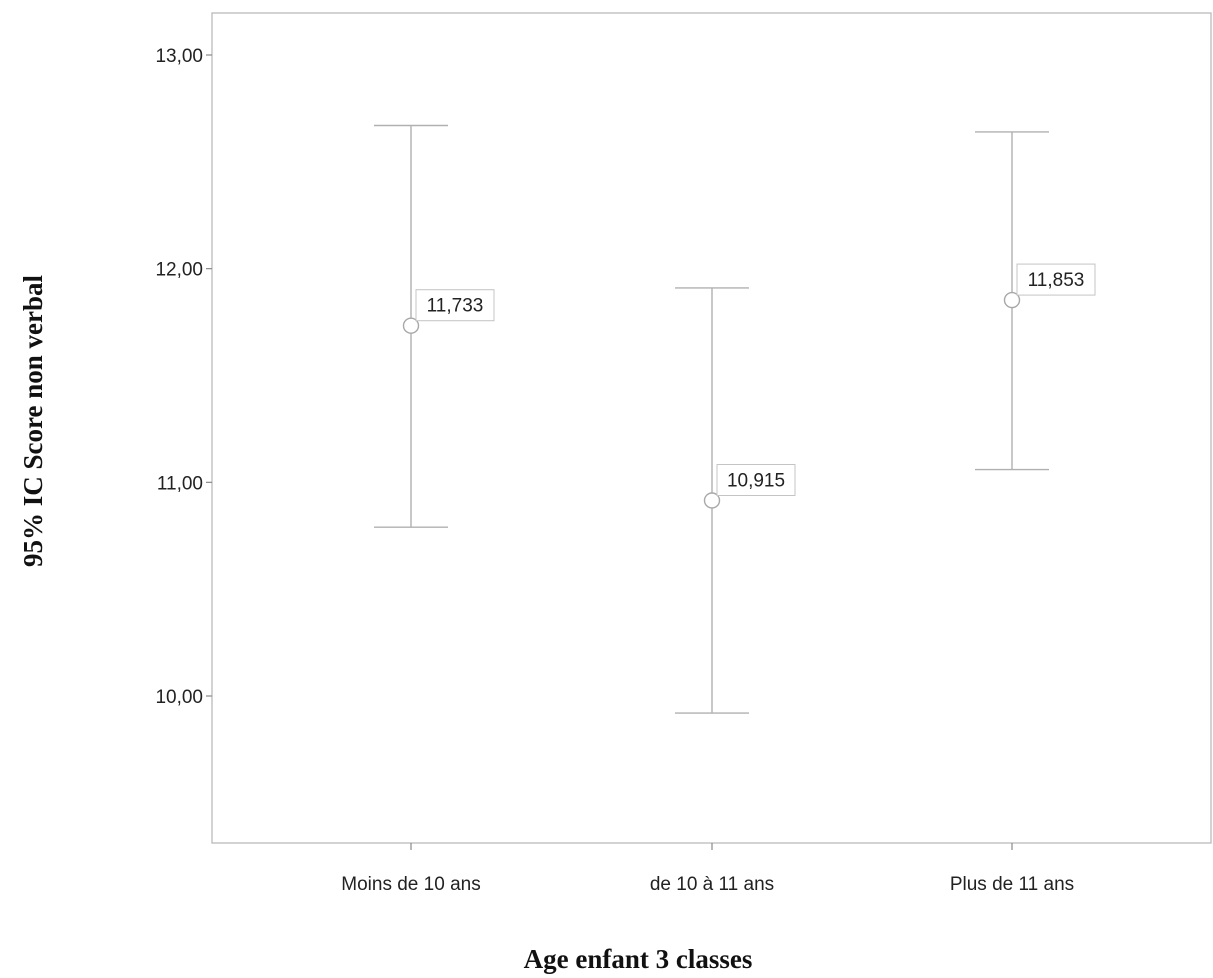  I want to click on value-label: 11,853, so click(1056, 280).